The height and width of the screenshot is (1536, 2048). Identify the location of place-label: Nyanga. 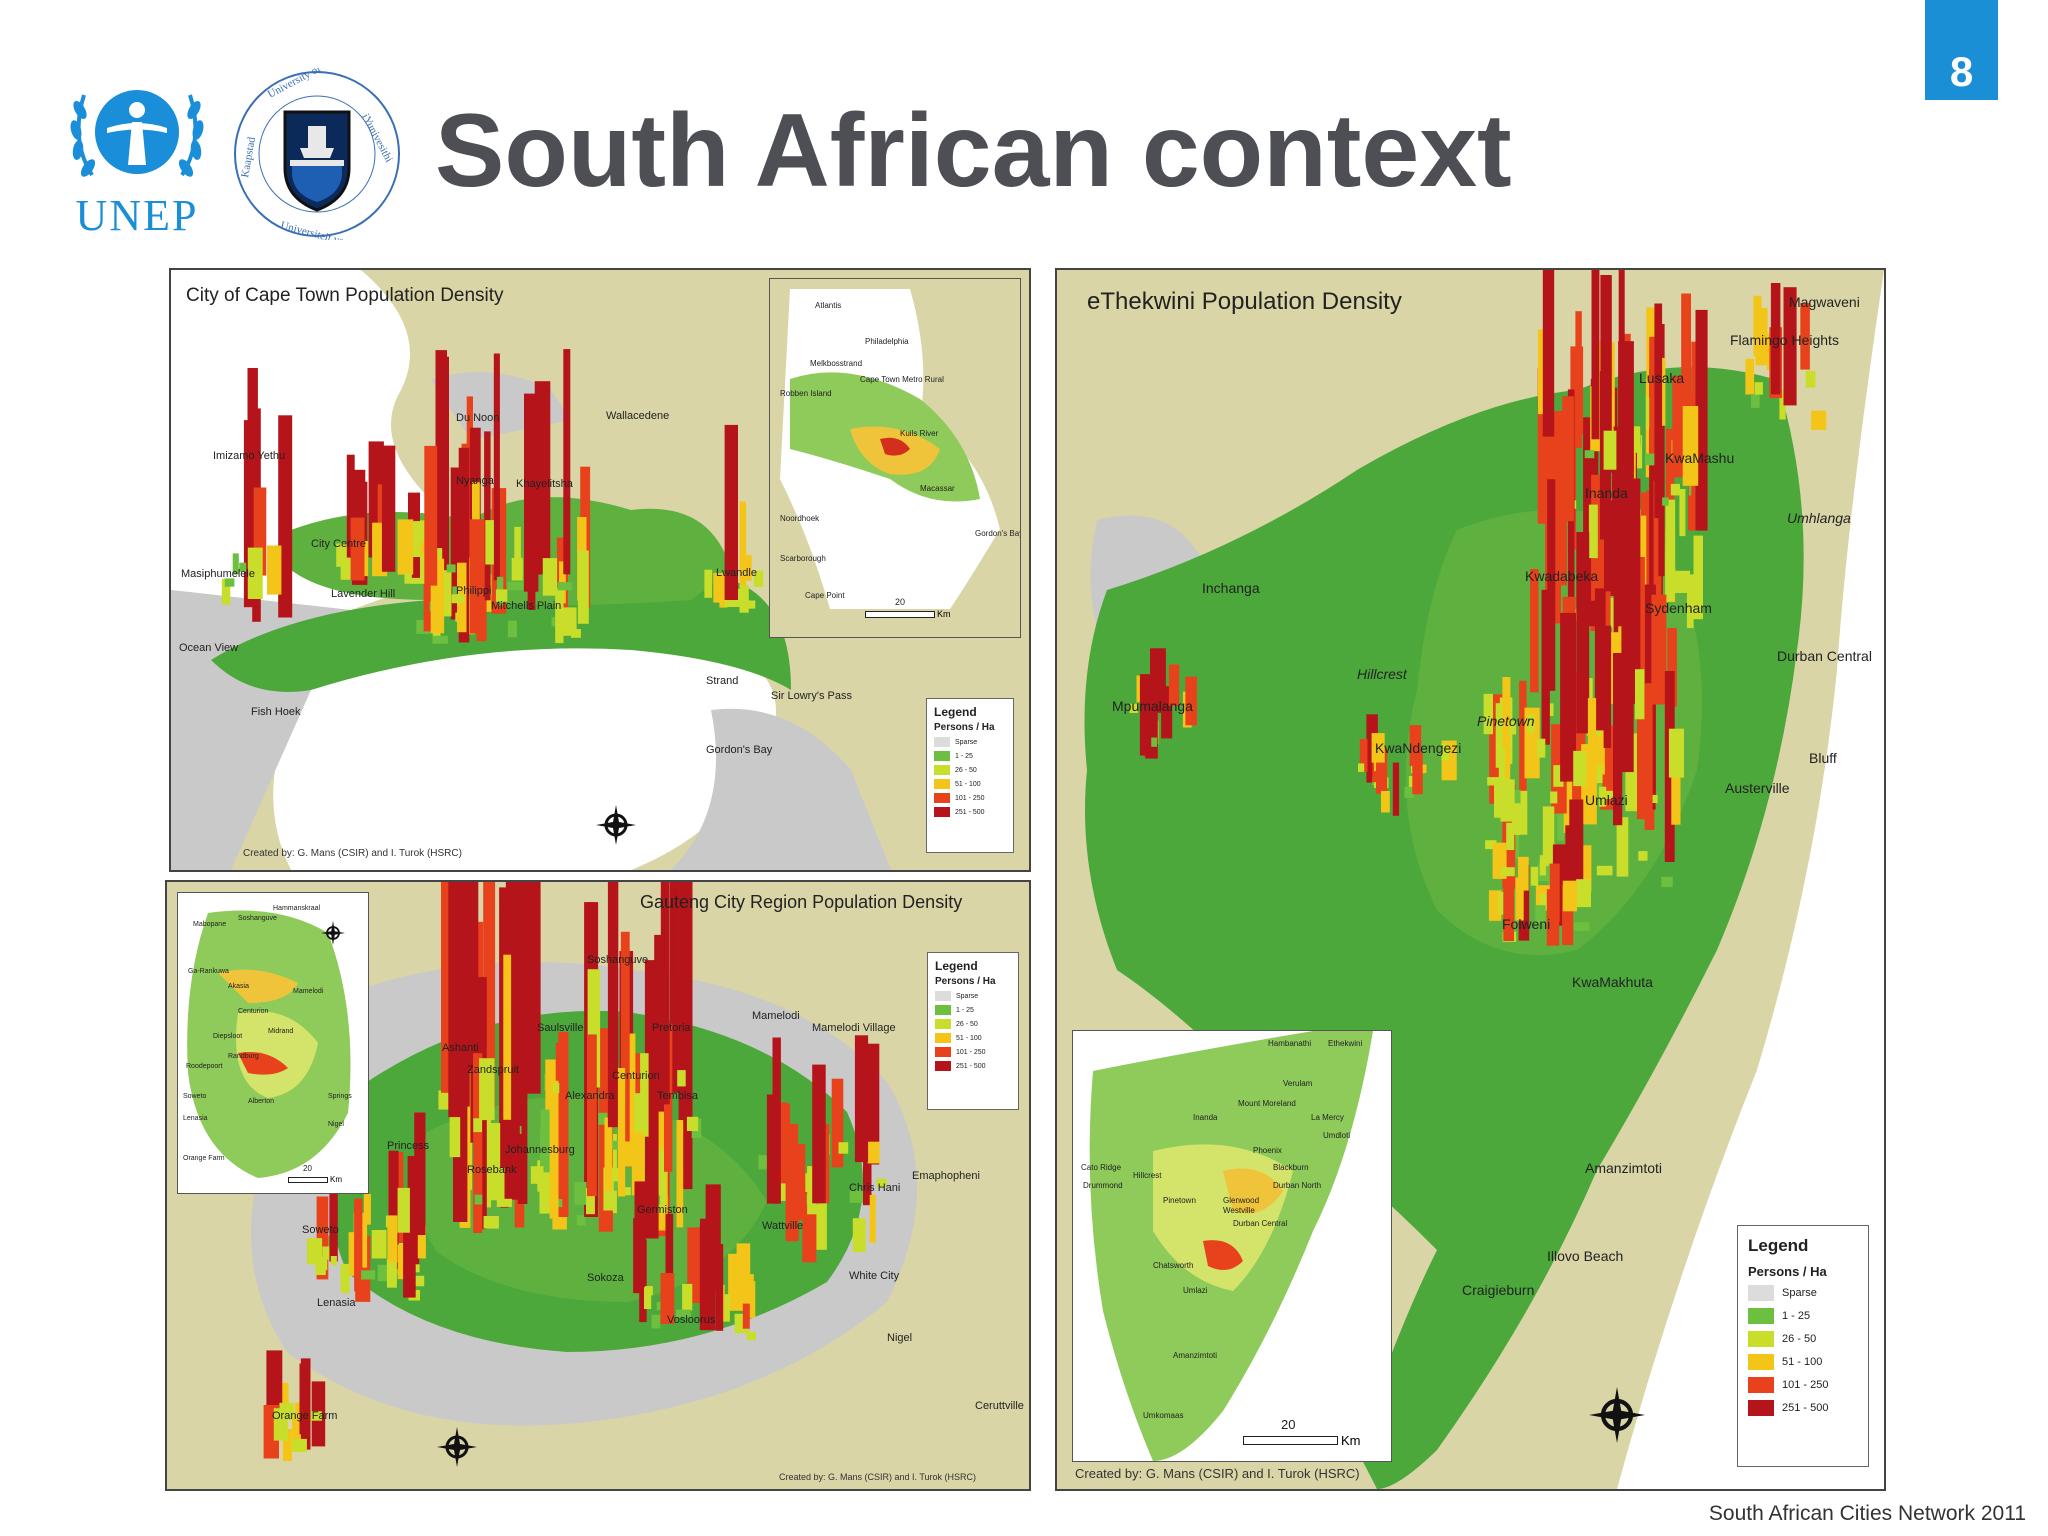
(475, 481).